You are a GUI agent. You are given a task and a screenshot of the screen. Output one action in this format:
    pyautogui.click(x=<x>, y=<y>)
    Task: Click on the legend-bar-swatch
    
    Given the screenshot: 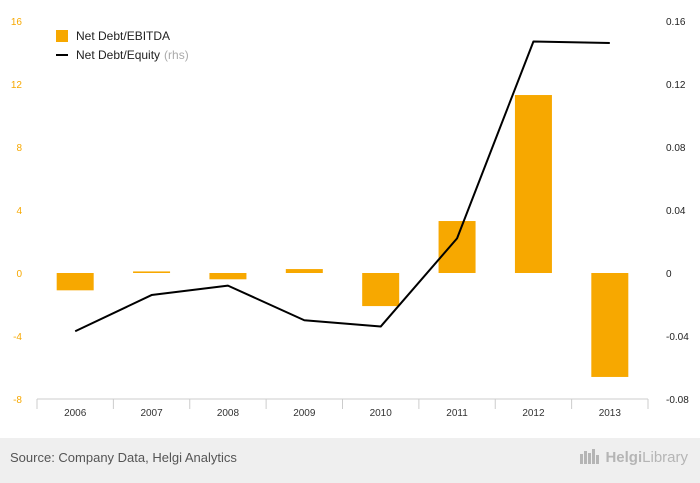 What is the action you would take?
    pyautogui.click(x=62, y=35)
    